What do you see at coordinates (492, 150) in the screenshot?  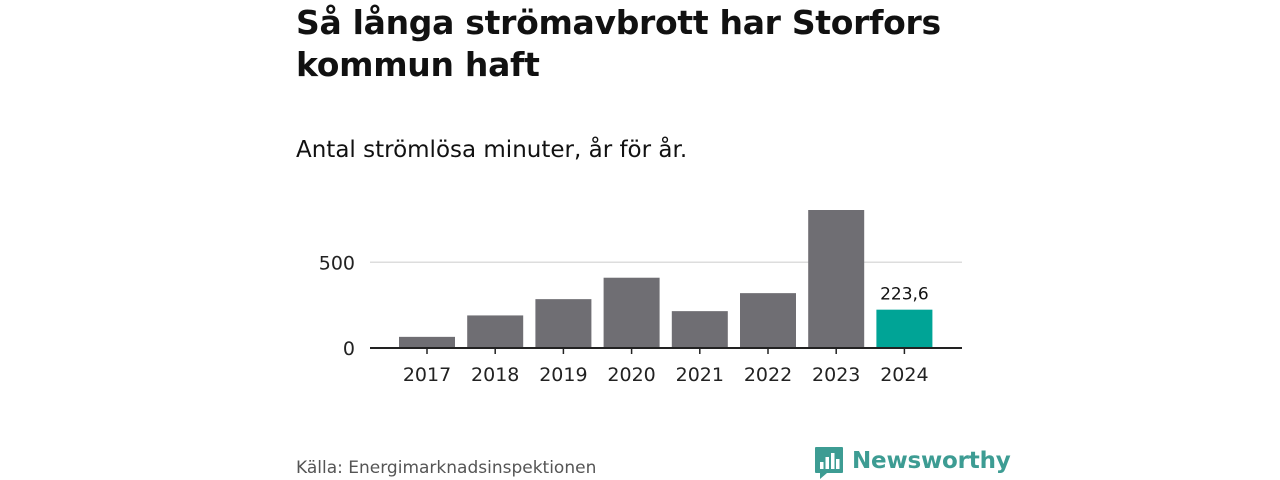 I see `chart-subtitle: Antal strömlösa minuter, år för år.` at bounding box center [492, 150].